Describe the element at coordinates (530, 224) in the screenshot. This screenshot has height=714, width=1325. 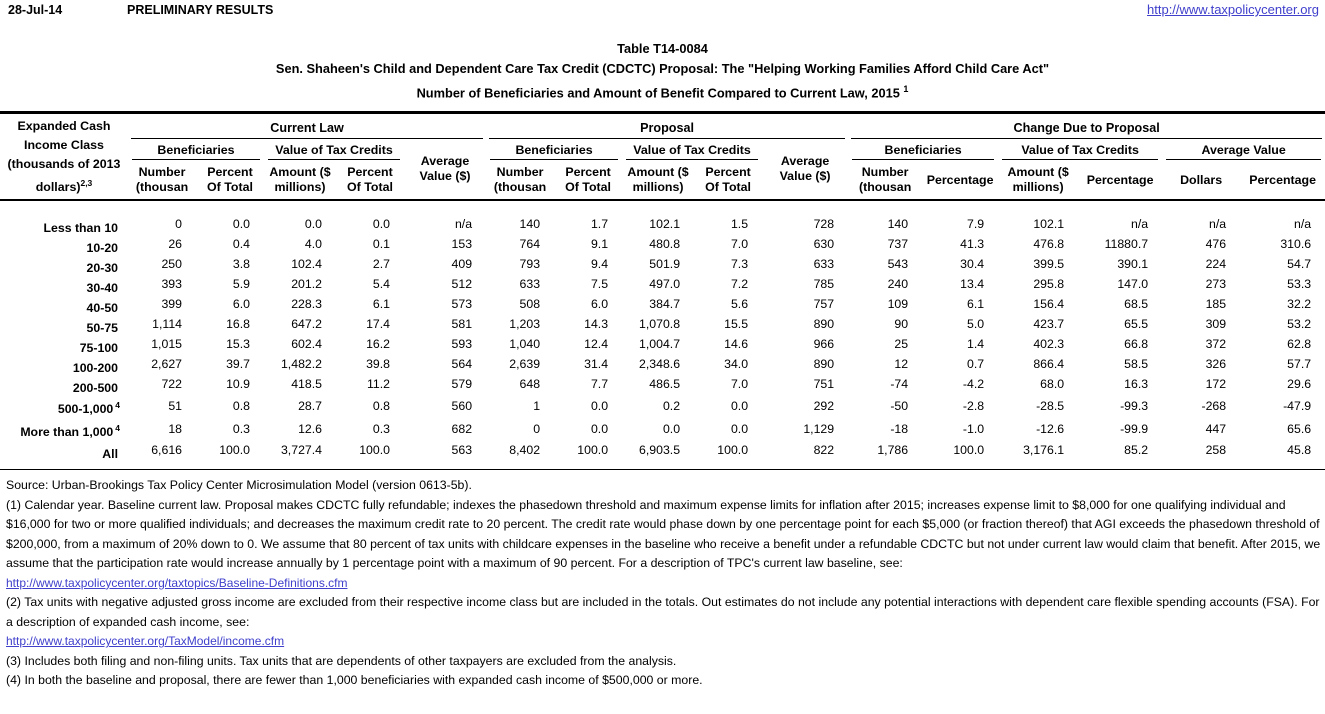
I see `cell-p-number: 140` at that location.